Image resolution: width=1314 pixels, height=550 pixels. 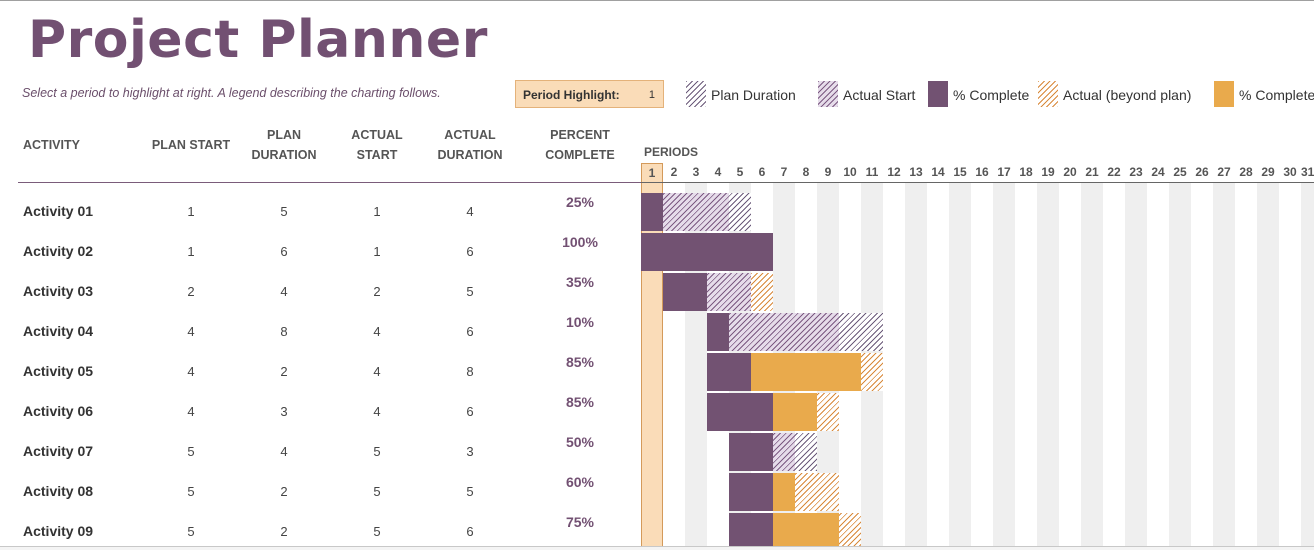 What do you see at coordinates (1290, 172) in the screenshot?
I see `period-number-30: 30` at bounding box center [1290, 172].